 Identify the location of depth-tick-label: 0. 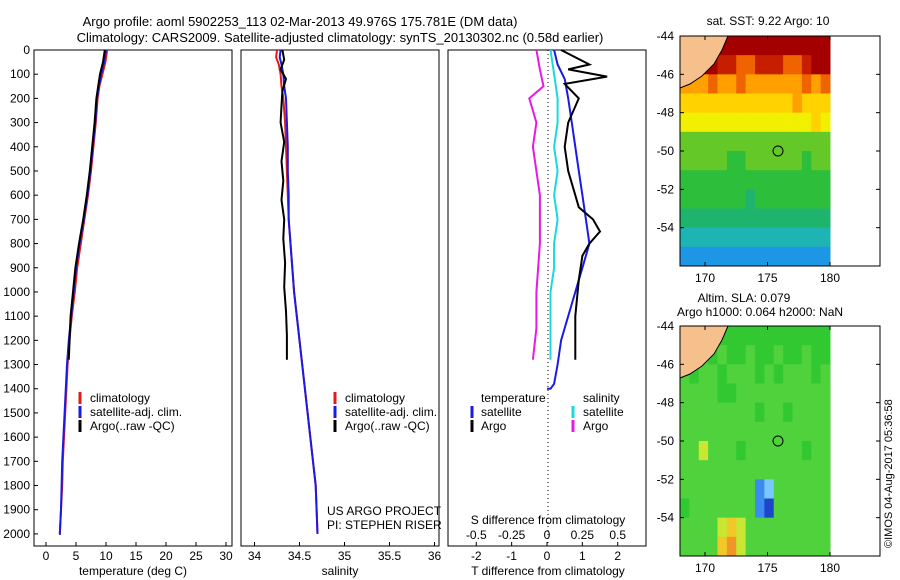
(26, 50).